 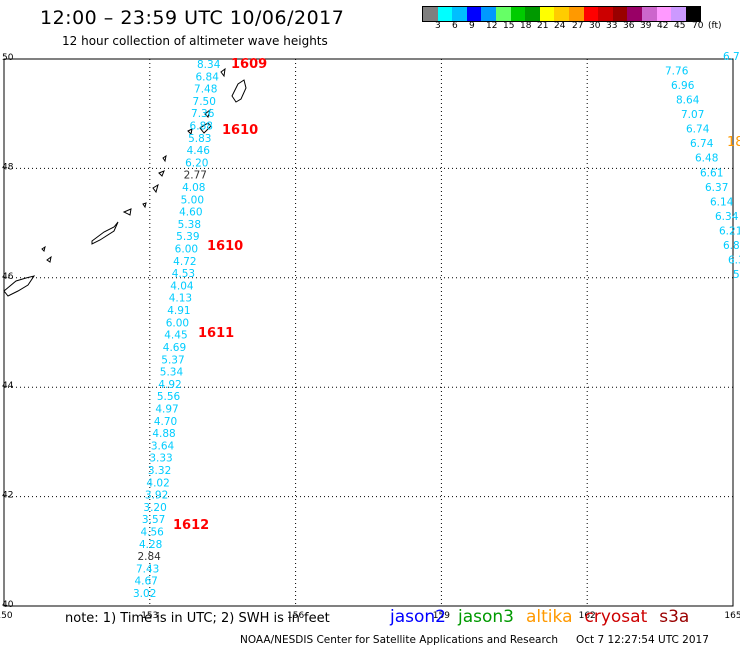 I want to click on wave-height-label: 6.14, so click(x=722, y=202).